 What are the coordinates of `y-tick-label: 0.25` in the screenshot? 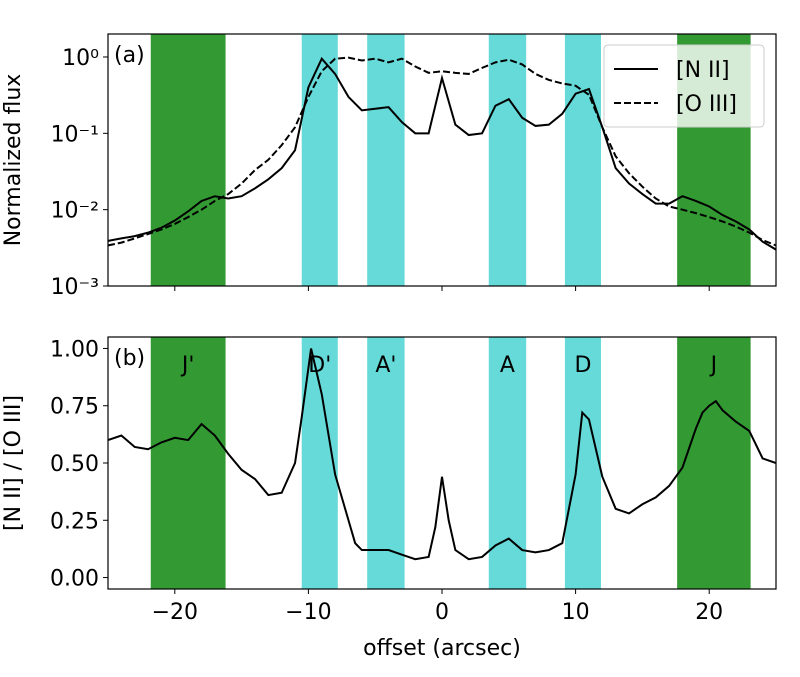 It's located at (74, 521).